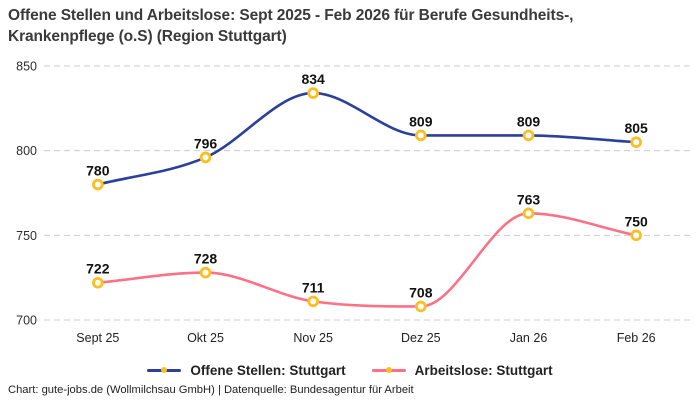 The height and width of the screenshot is (400, 700). What do you see at coordinates (205, 338) in the screenshot?
I see `x-tick-label: Okt 25` at bounding box center [205, 338].